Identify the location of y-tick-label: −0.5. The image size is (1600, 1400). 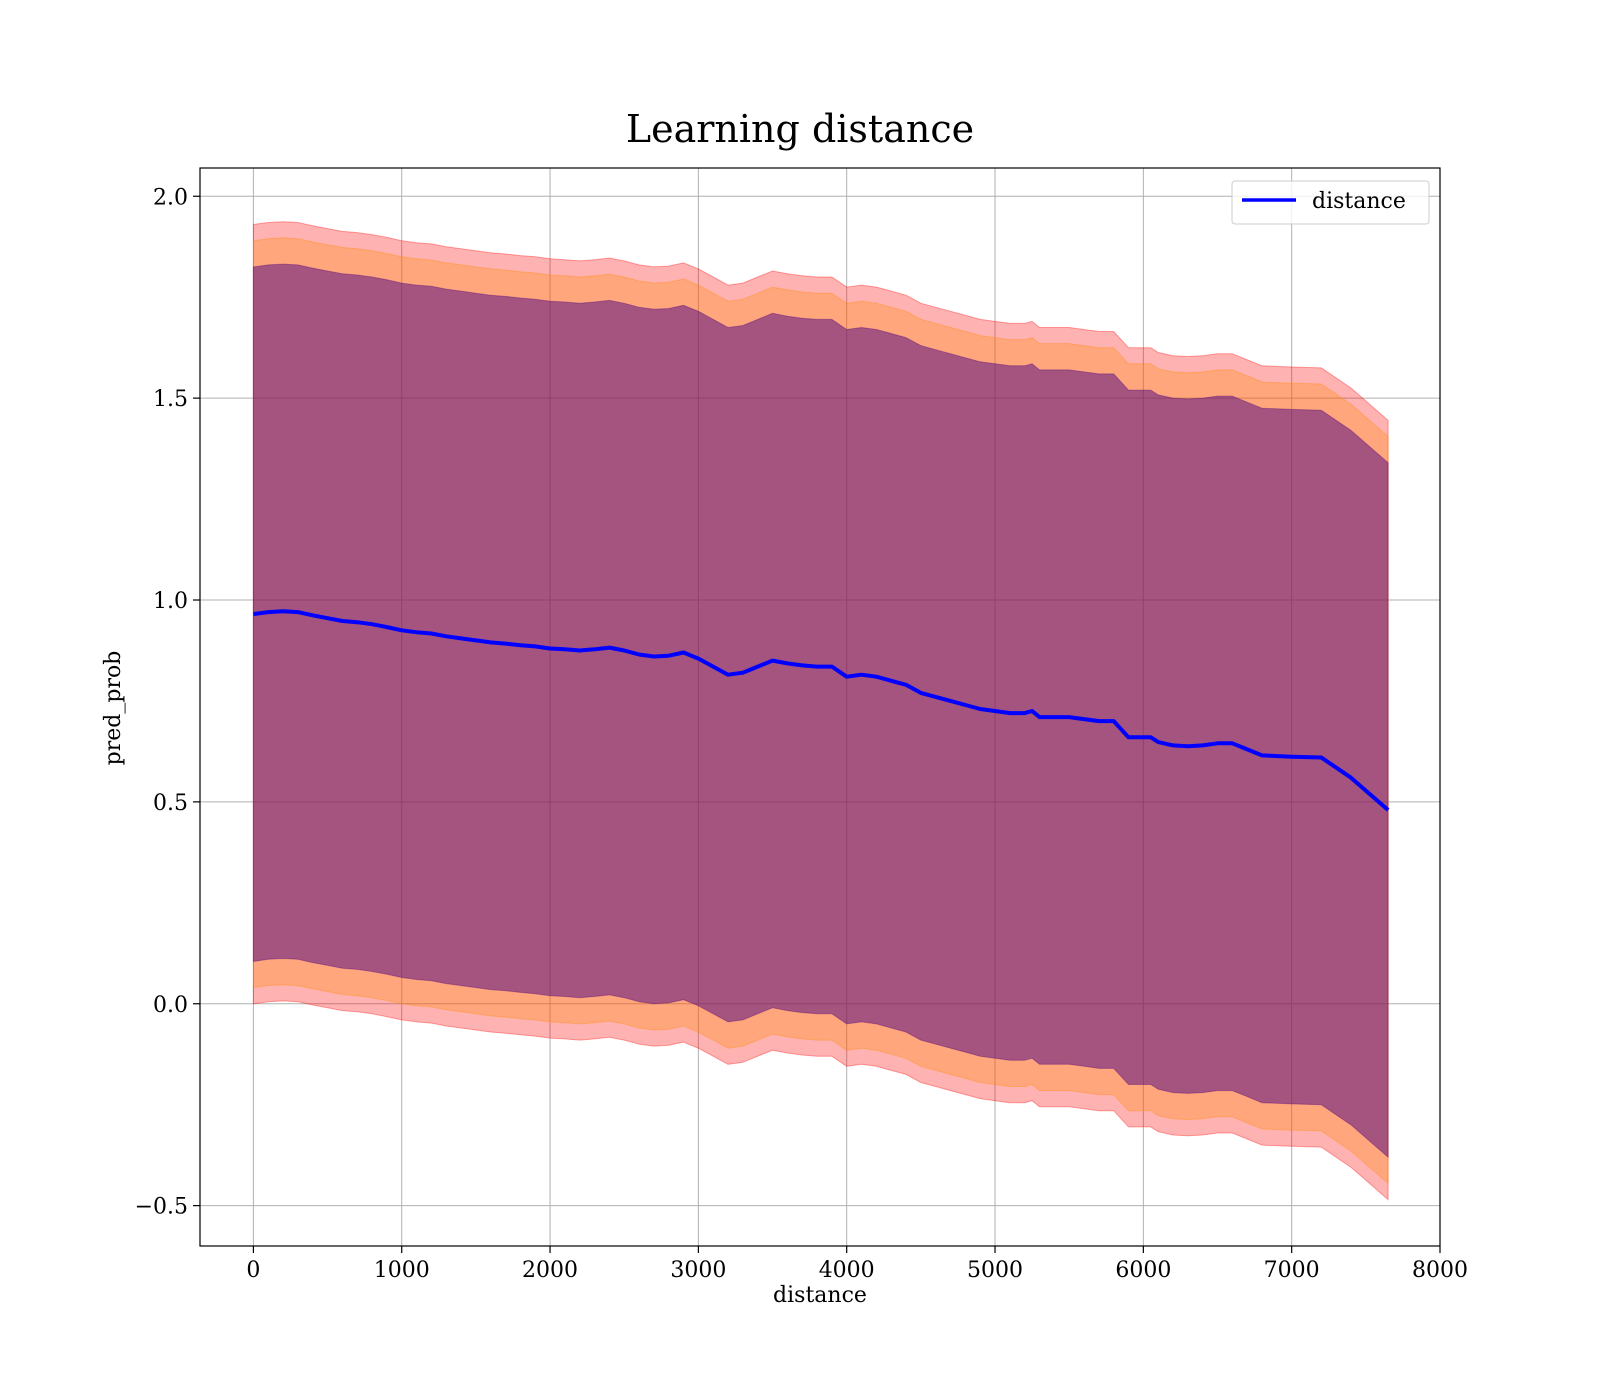
(161, 1207).